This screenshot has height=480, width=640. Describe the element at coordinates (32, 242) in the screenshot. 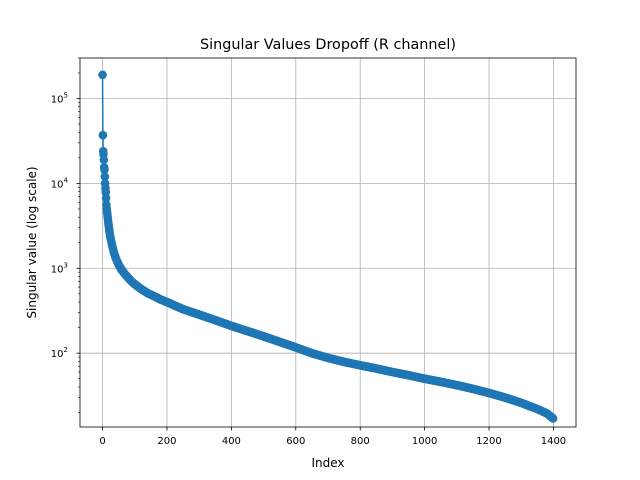

I see `y-axis-label: Singular value (log scale)` at that location.